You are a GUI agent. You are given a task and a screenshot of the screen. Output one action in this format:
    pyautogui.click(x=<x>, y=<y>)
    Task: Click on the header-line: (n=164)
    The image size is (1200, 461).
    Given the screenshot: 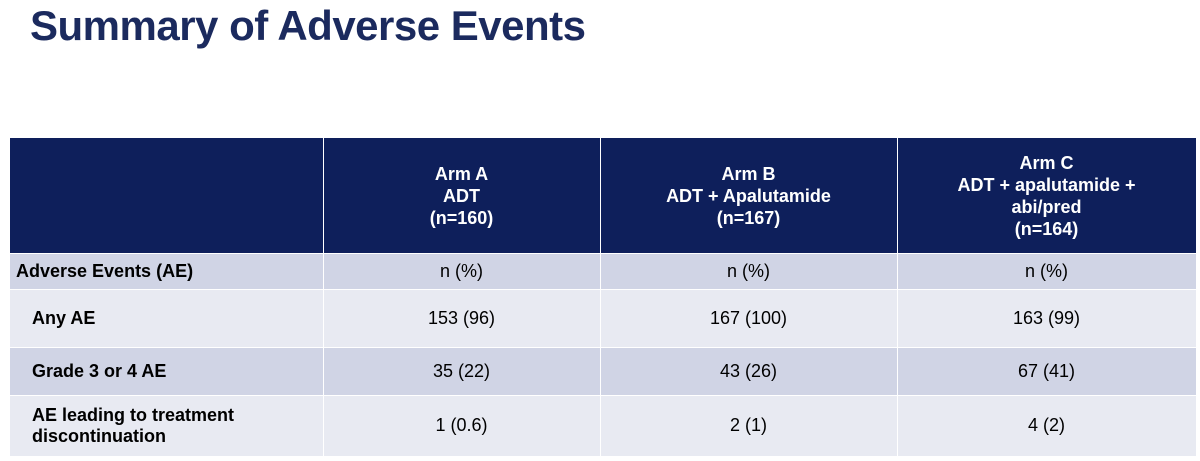 What is the action you would take?
    pyautogui.click(x=1046, y=228)
    